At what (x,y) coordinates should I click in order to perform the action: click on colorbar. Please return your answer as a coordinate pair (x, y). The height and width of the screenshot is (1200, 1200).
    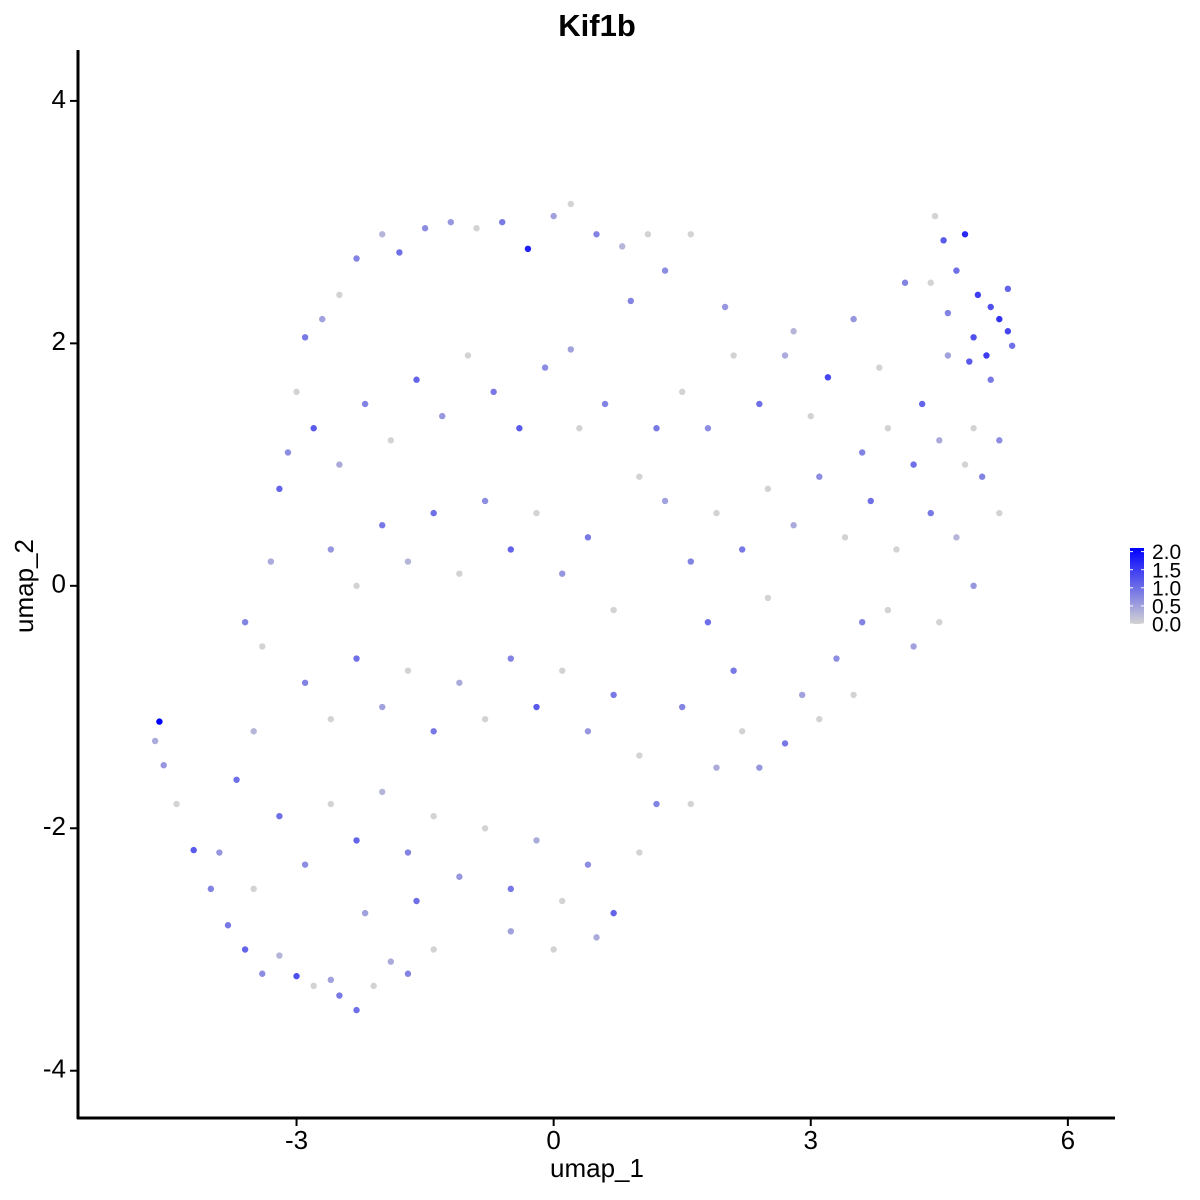
    Looking at the image, I should click on (1137, 586).